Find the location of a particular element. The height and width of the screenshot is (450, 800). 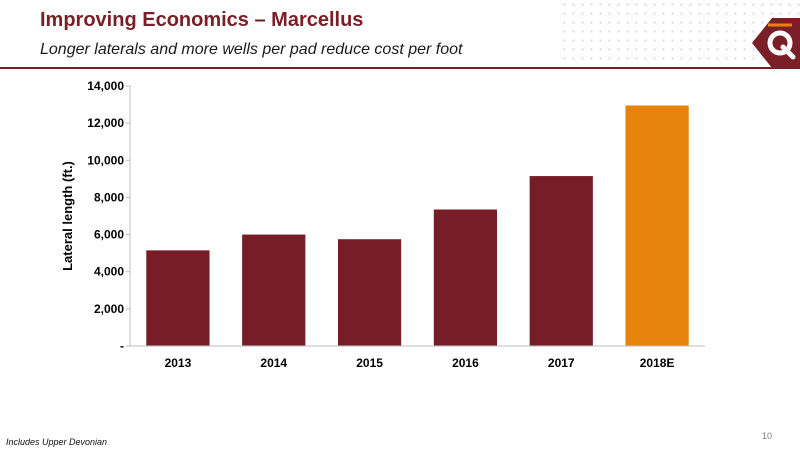

y-axis-title: Lateral length (ft.) is located at coordinates (67, 216).